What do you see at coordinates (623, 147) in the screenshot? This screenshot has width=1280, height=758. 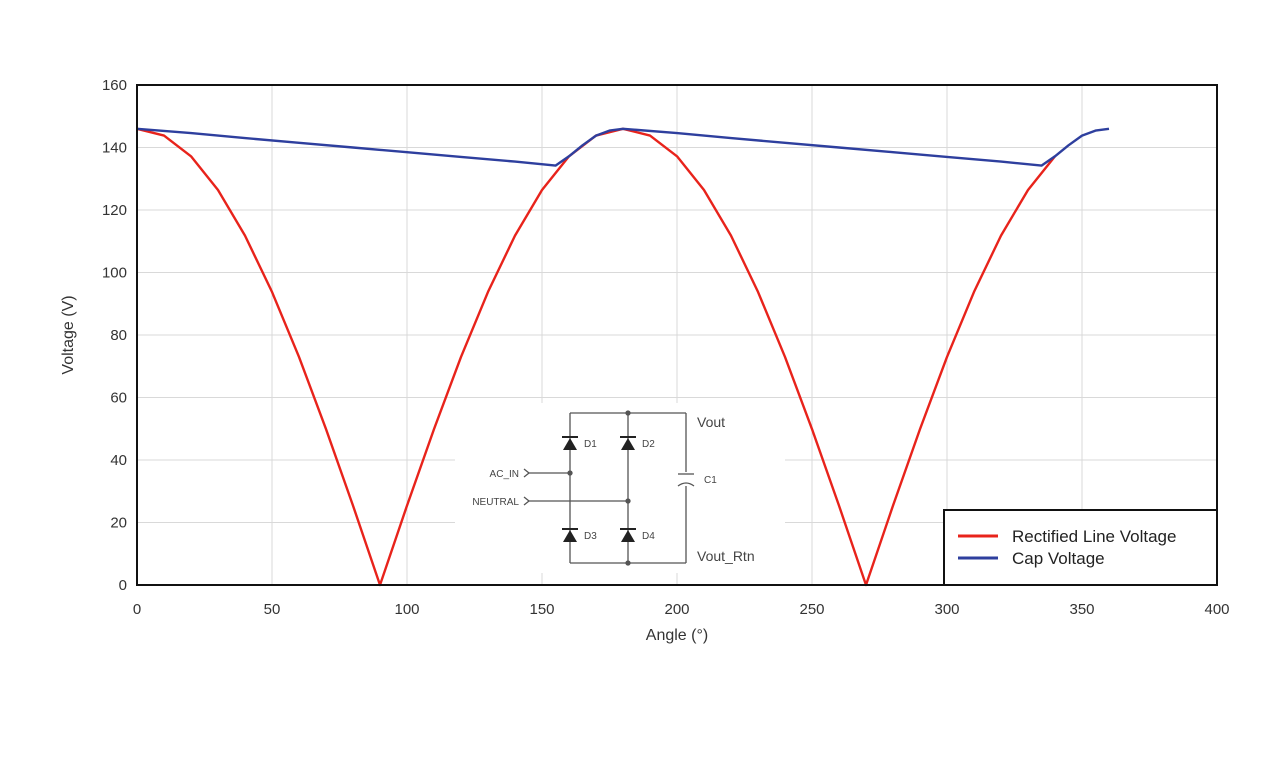 I see `series-line-cap-voltage` at bounding box center [623, 147].